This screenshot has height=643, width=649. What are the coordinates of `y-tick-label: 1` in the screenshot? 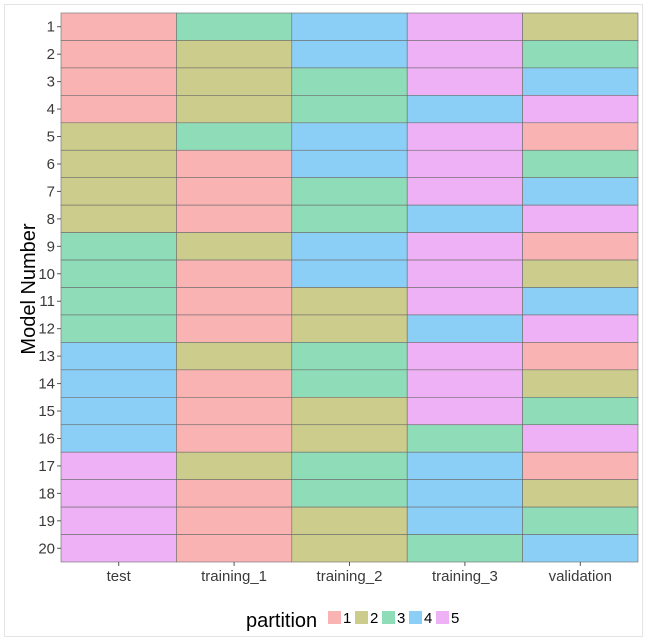 It's located at (51, 27).